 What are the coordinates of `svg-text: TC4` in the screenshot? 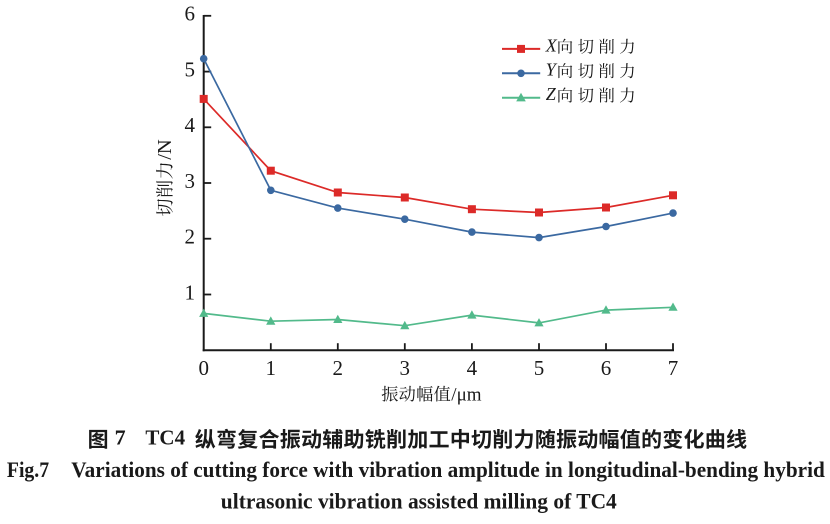 It's located at (165, 438).